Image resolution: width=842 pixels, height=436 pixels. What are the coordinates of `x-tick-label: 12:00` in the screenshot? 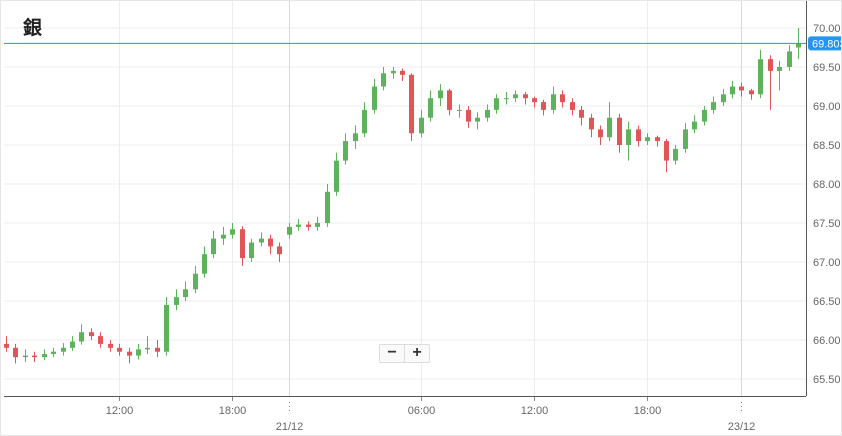 It's located at (120, 411).